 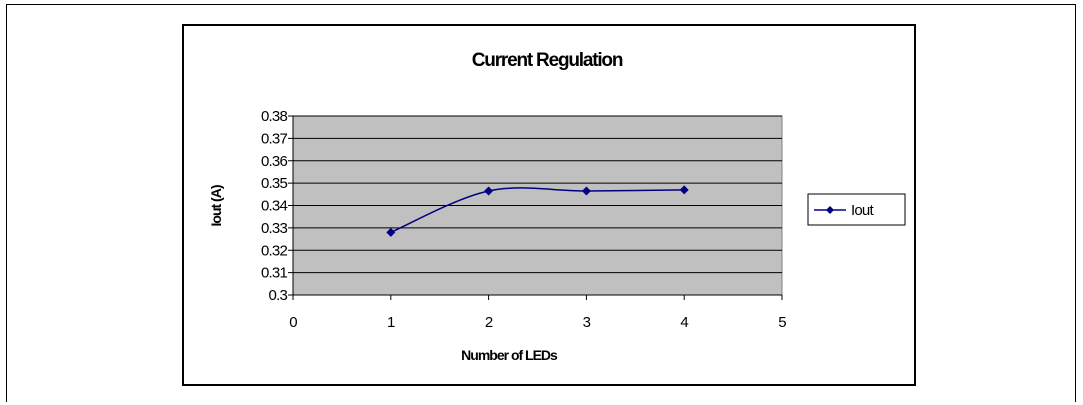 What do you see at coordinates (278, 295) in the screenshot?
I see `y-tick-label: 0.3` at bounding box center [278, 295].